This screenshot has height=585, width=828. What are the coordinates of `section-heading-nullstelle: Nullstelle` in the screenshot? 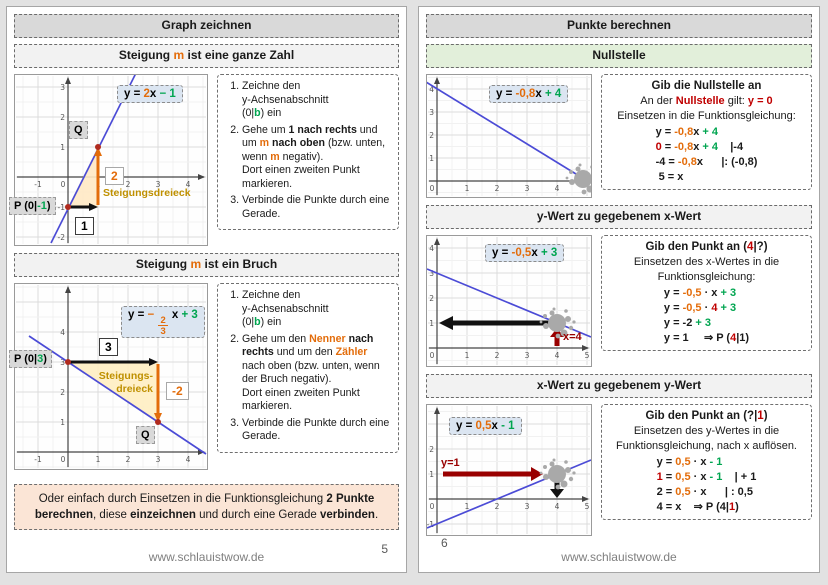 It's located at (619, 56).